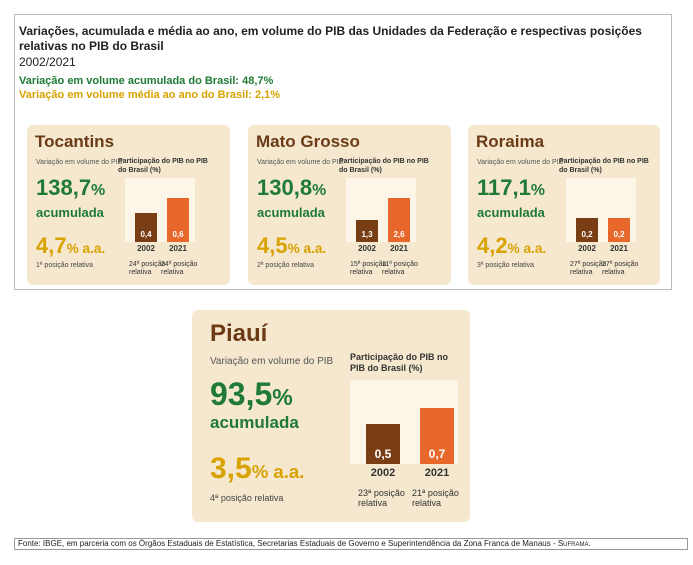 The width and height of the screenshot is (693, 565). Describe the element at coordinates (381, 493) in the screenshot. I see `rank-line: 23ª posição` at that location.